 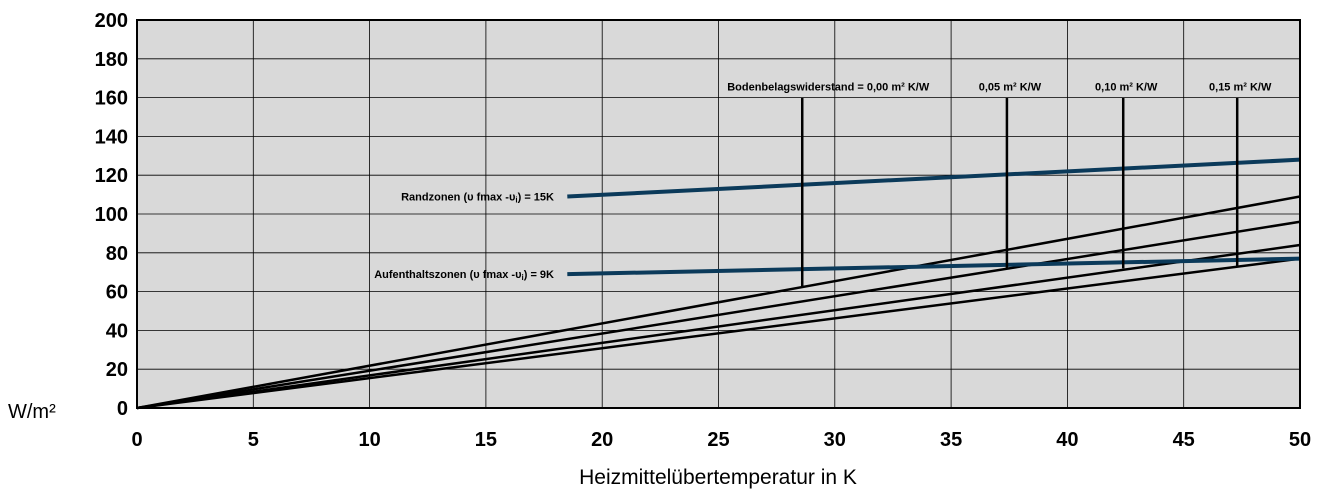 I want to click on x-tick-label: 25, so click(x=718, y=440).